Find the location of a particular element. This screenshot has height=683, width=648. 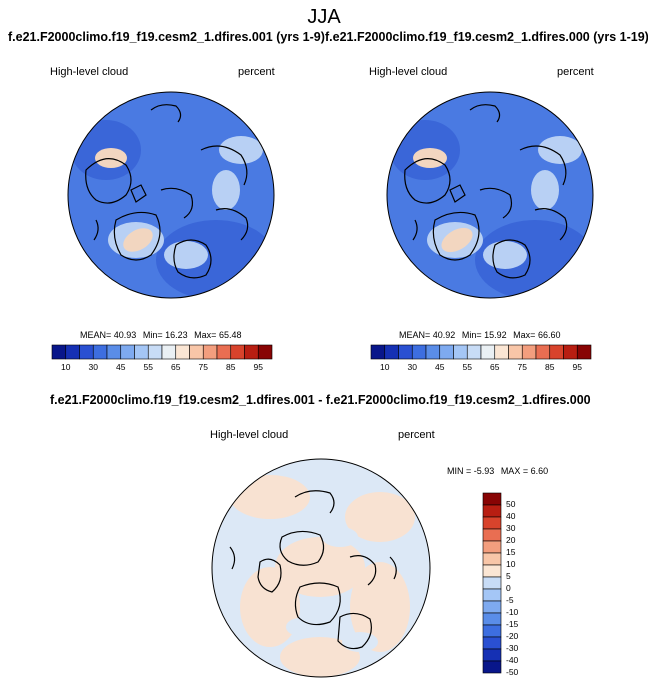

colorbar-difference is located at coordinates (492, 583).